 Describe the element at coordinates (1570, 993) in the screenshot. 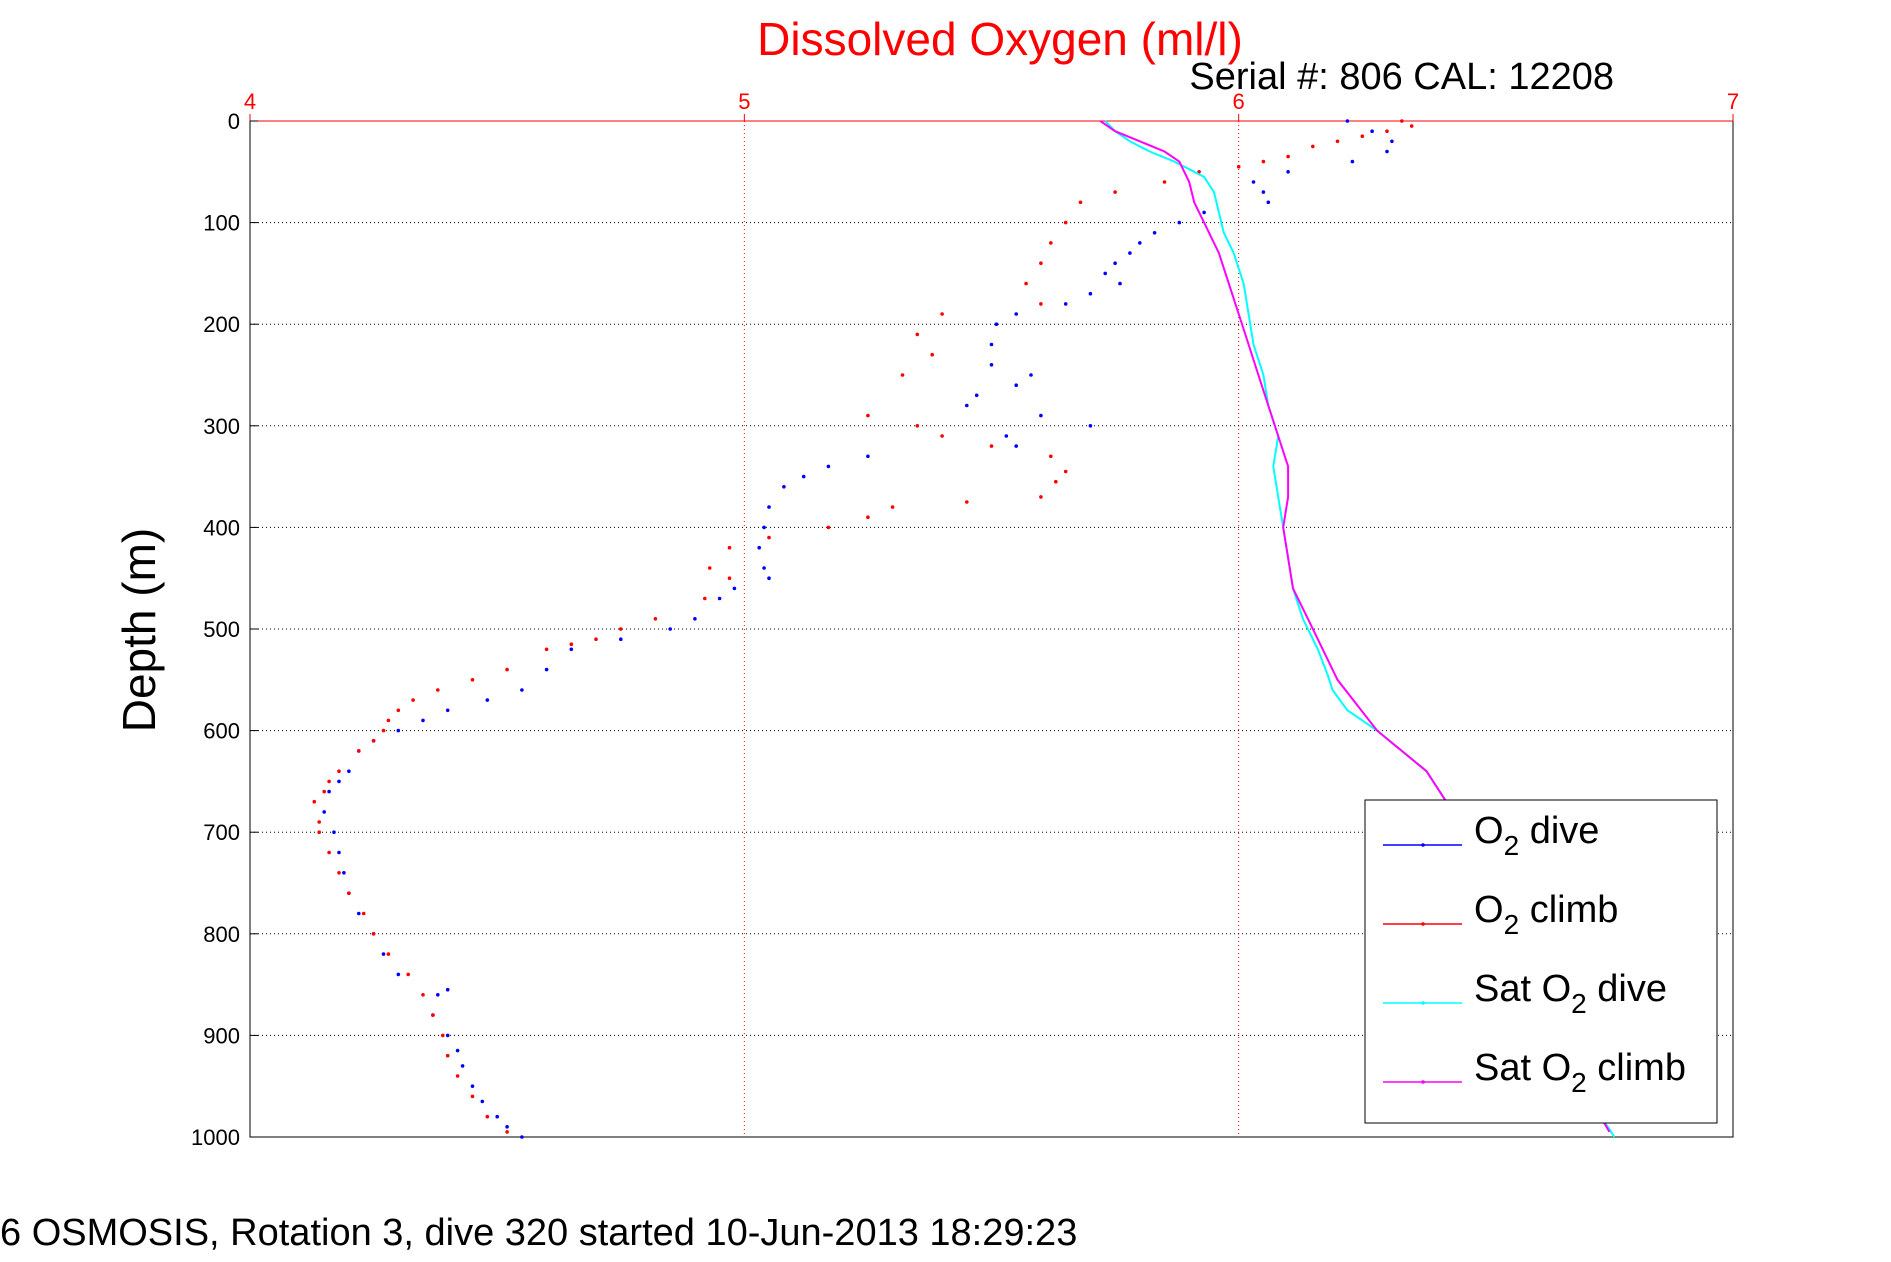

I see `legend-label: Sat O2 dive` at that location.